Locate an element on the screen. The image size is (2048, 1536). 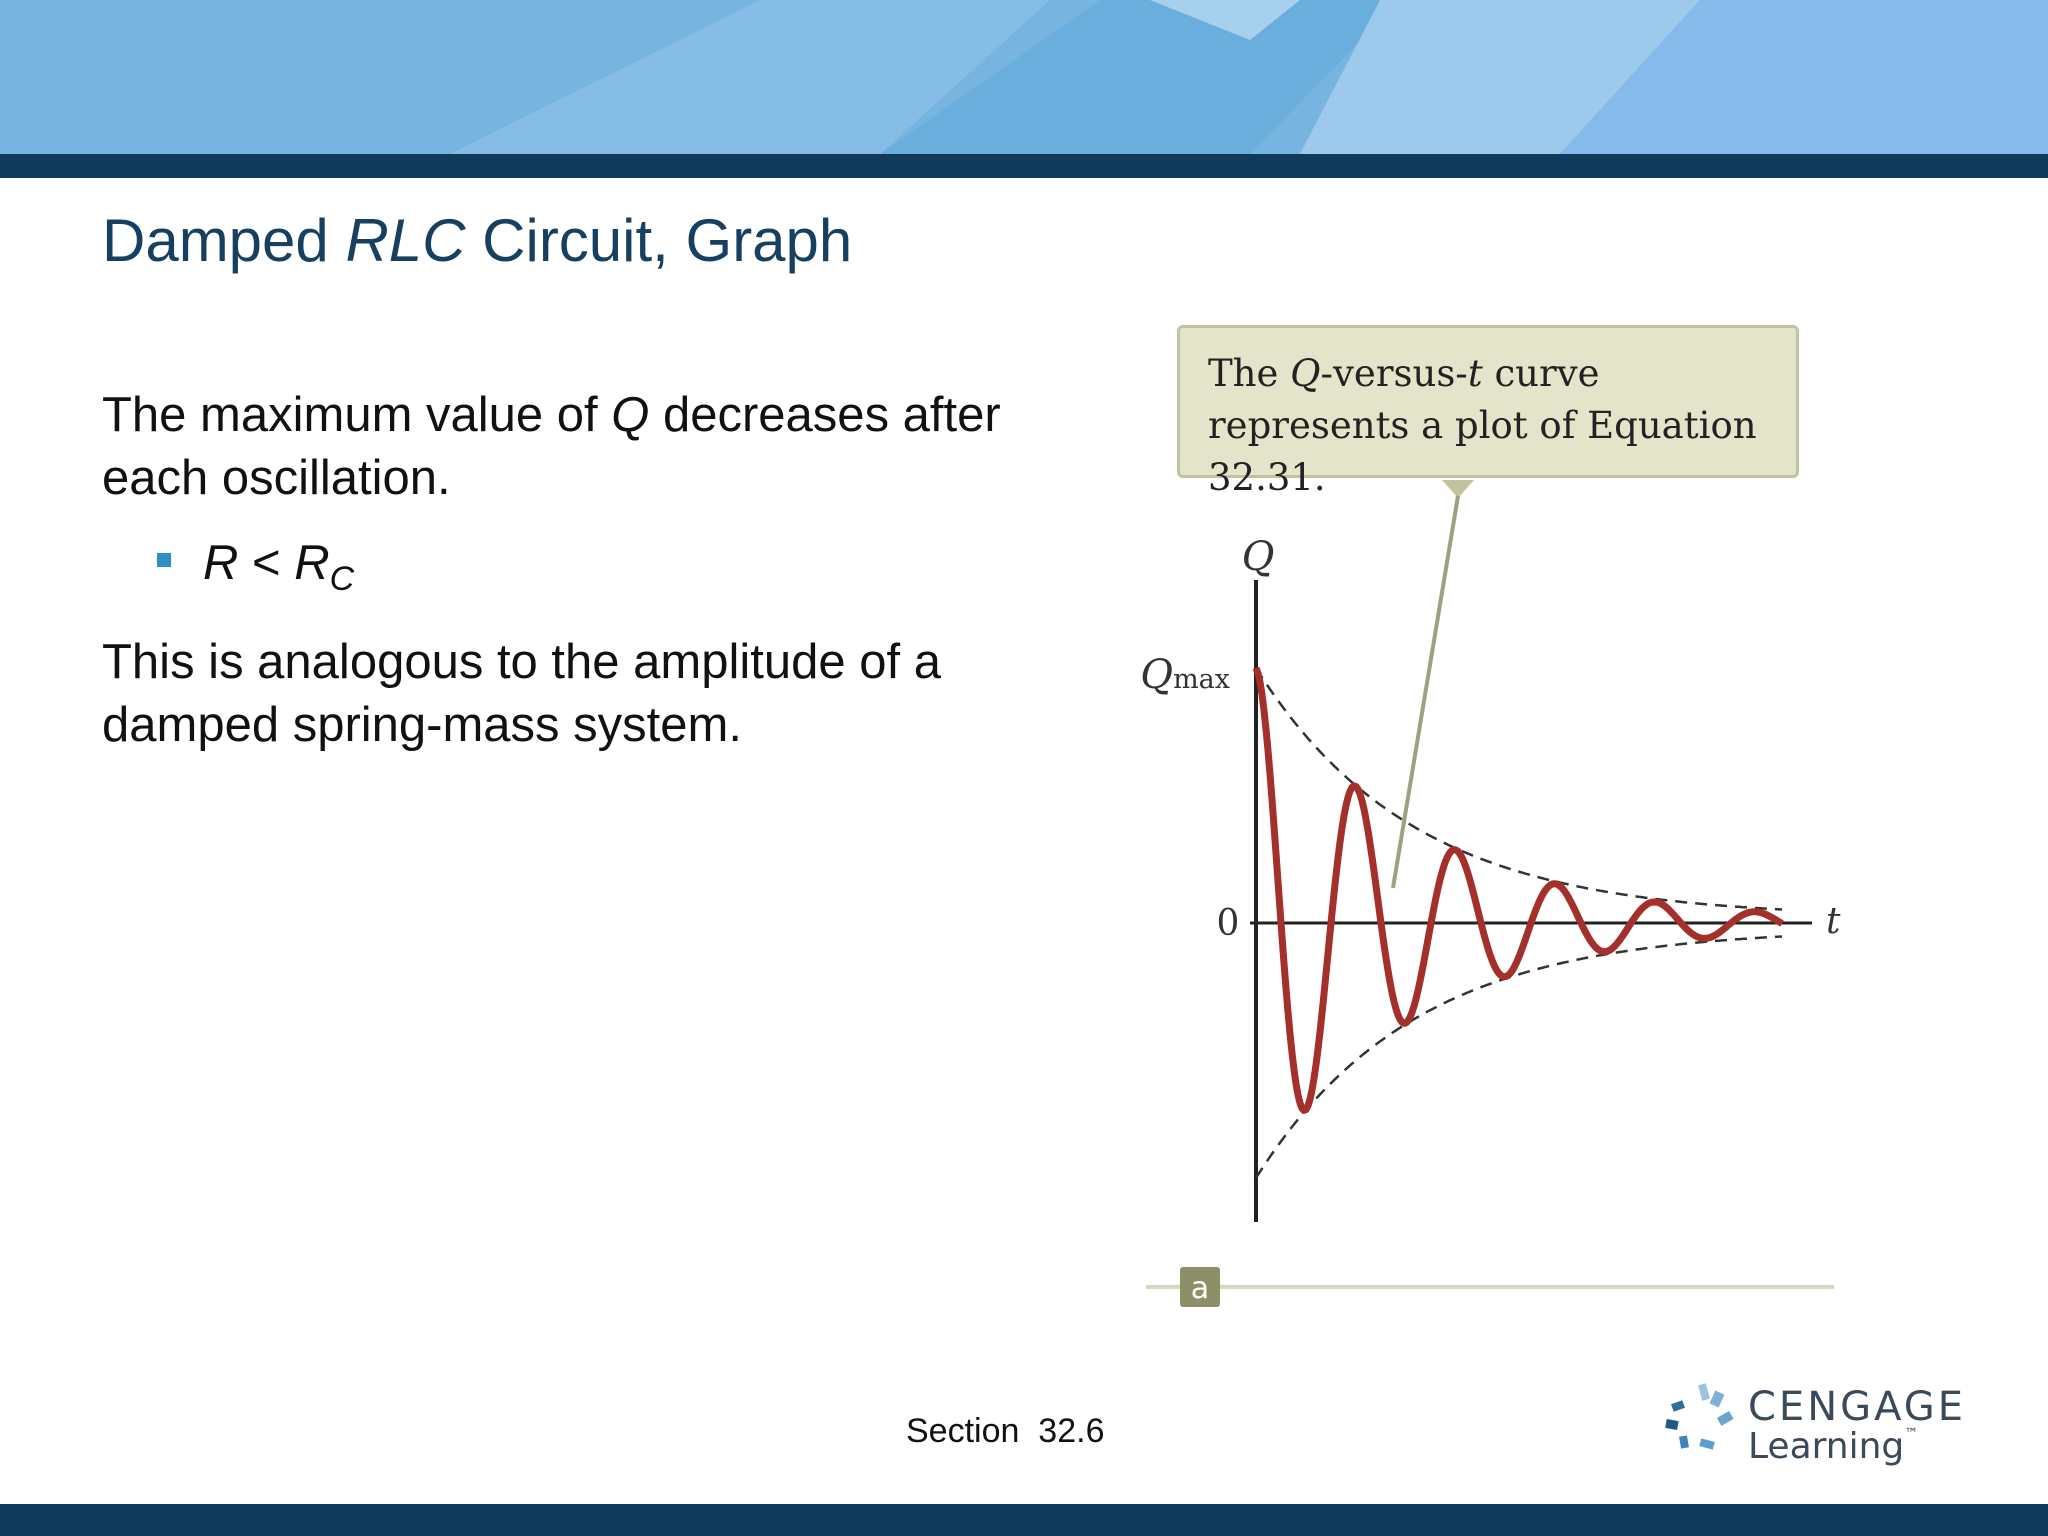
logo-wordmark: CENGAGE is located at coordinates (1857, 1407).